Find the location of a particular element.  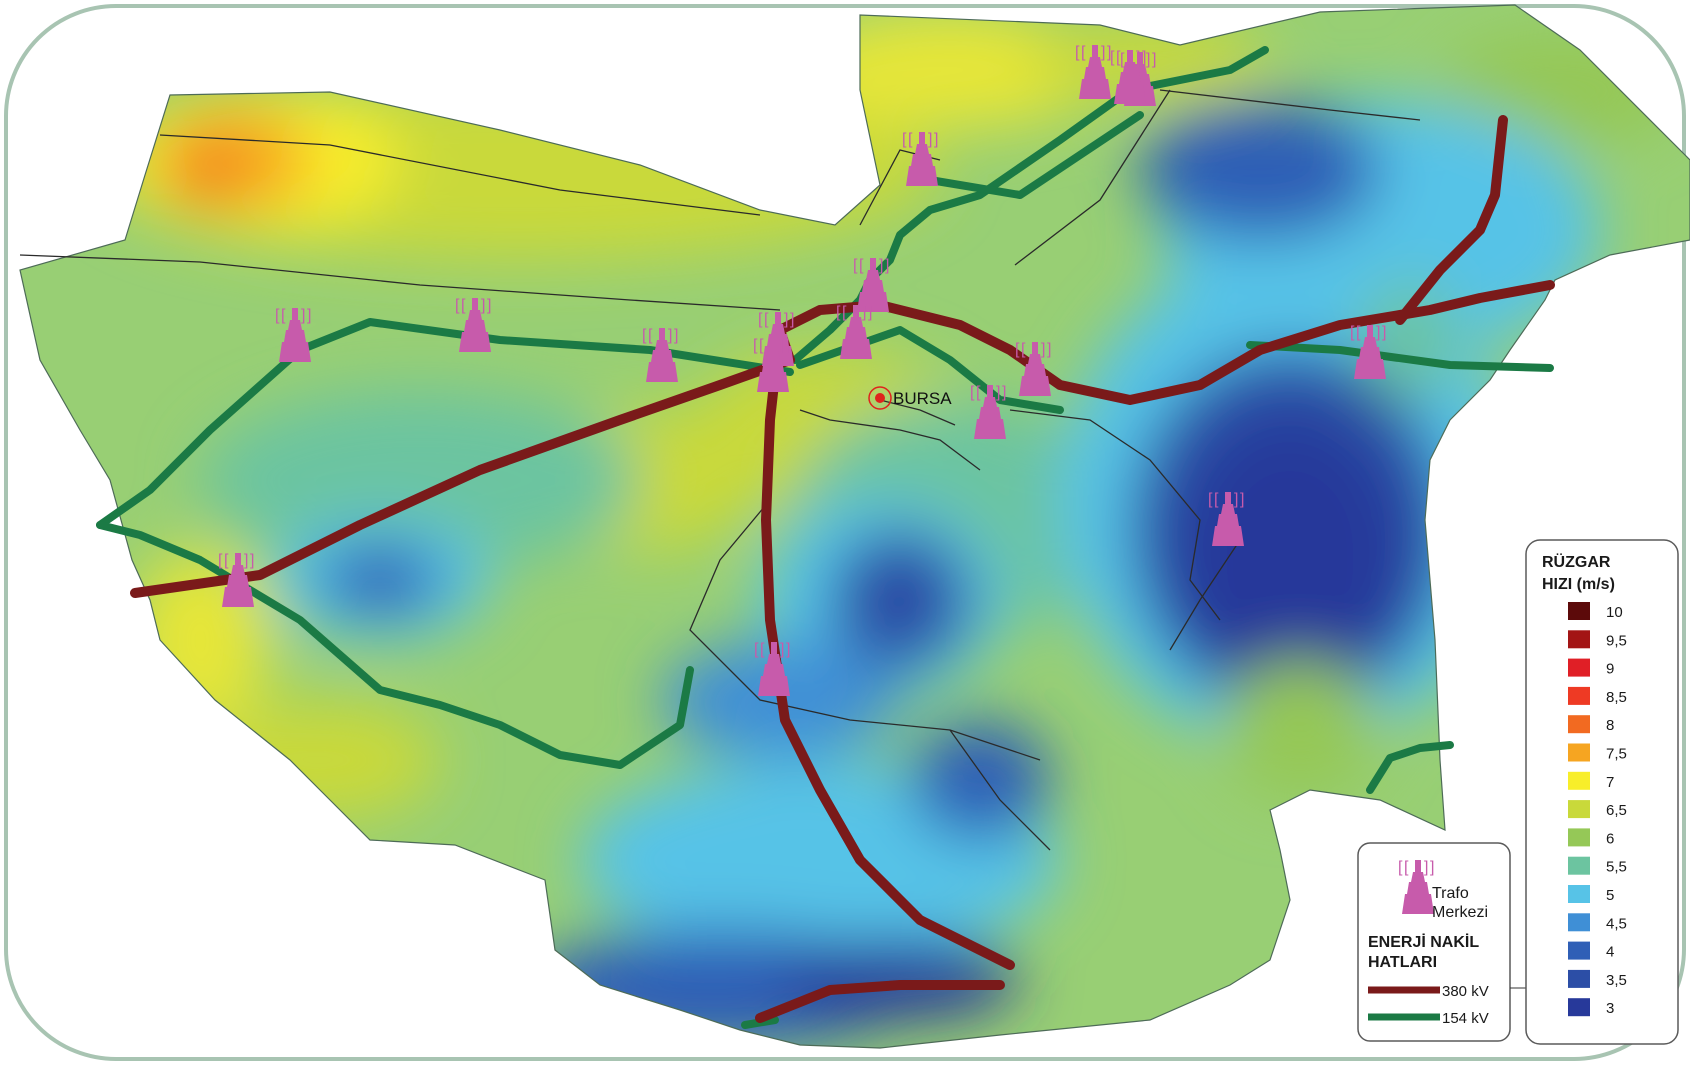

legend-wind-box is located at coordinates (1602, 792).